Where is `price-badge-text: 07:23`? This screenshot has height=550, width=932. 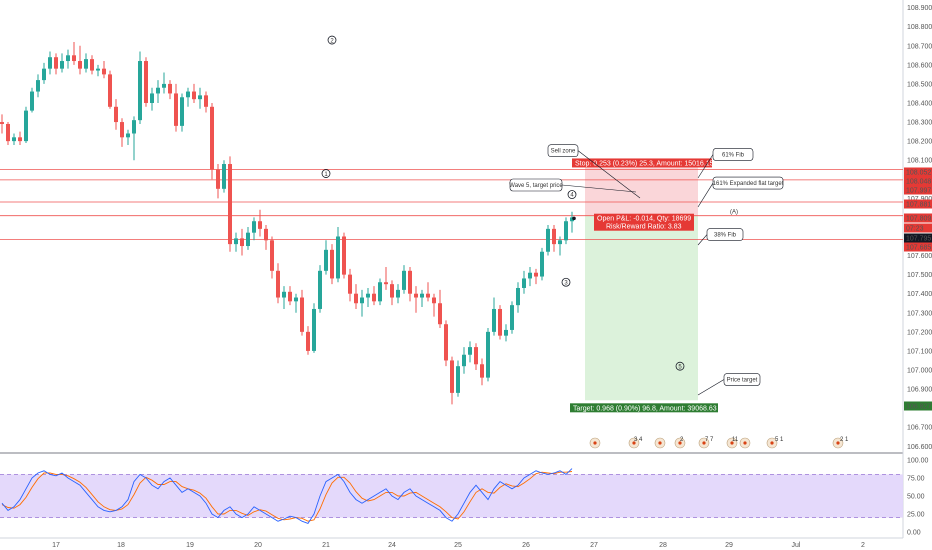 price-badge-text: 07:23 is located at coordinates (915, 229).